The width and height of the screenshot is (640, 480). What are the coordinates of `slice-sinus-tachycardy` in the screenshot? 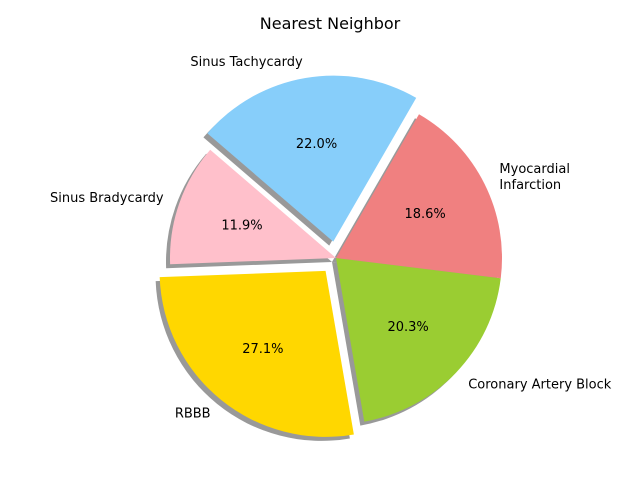 It's located at (312, 158).